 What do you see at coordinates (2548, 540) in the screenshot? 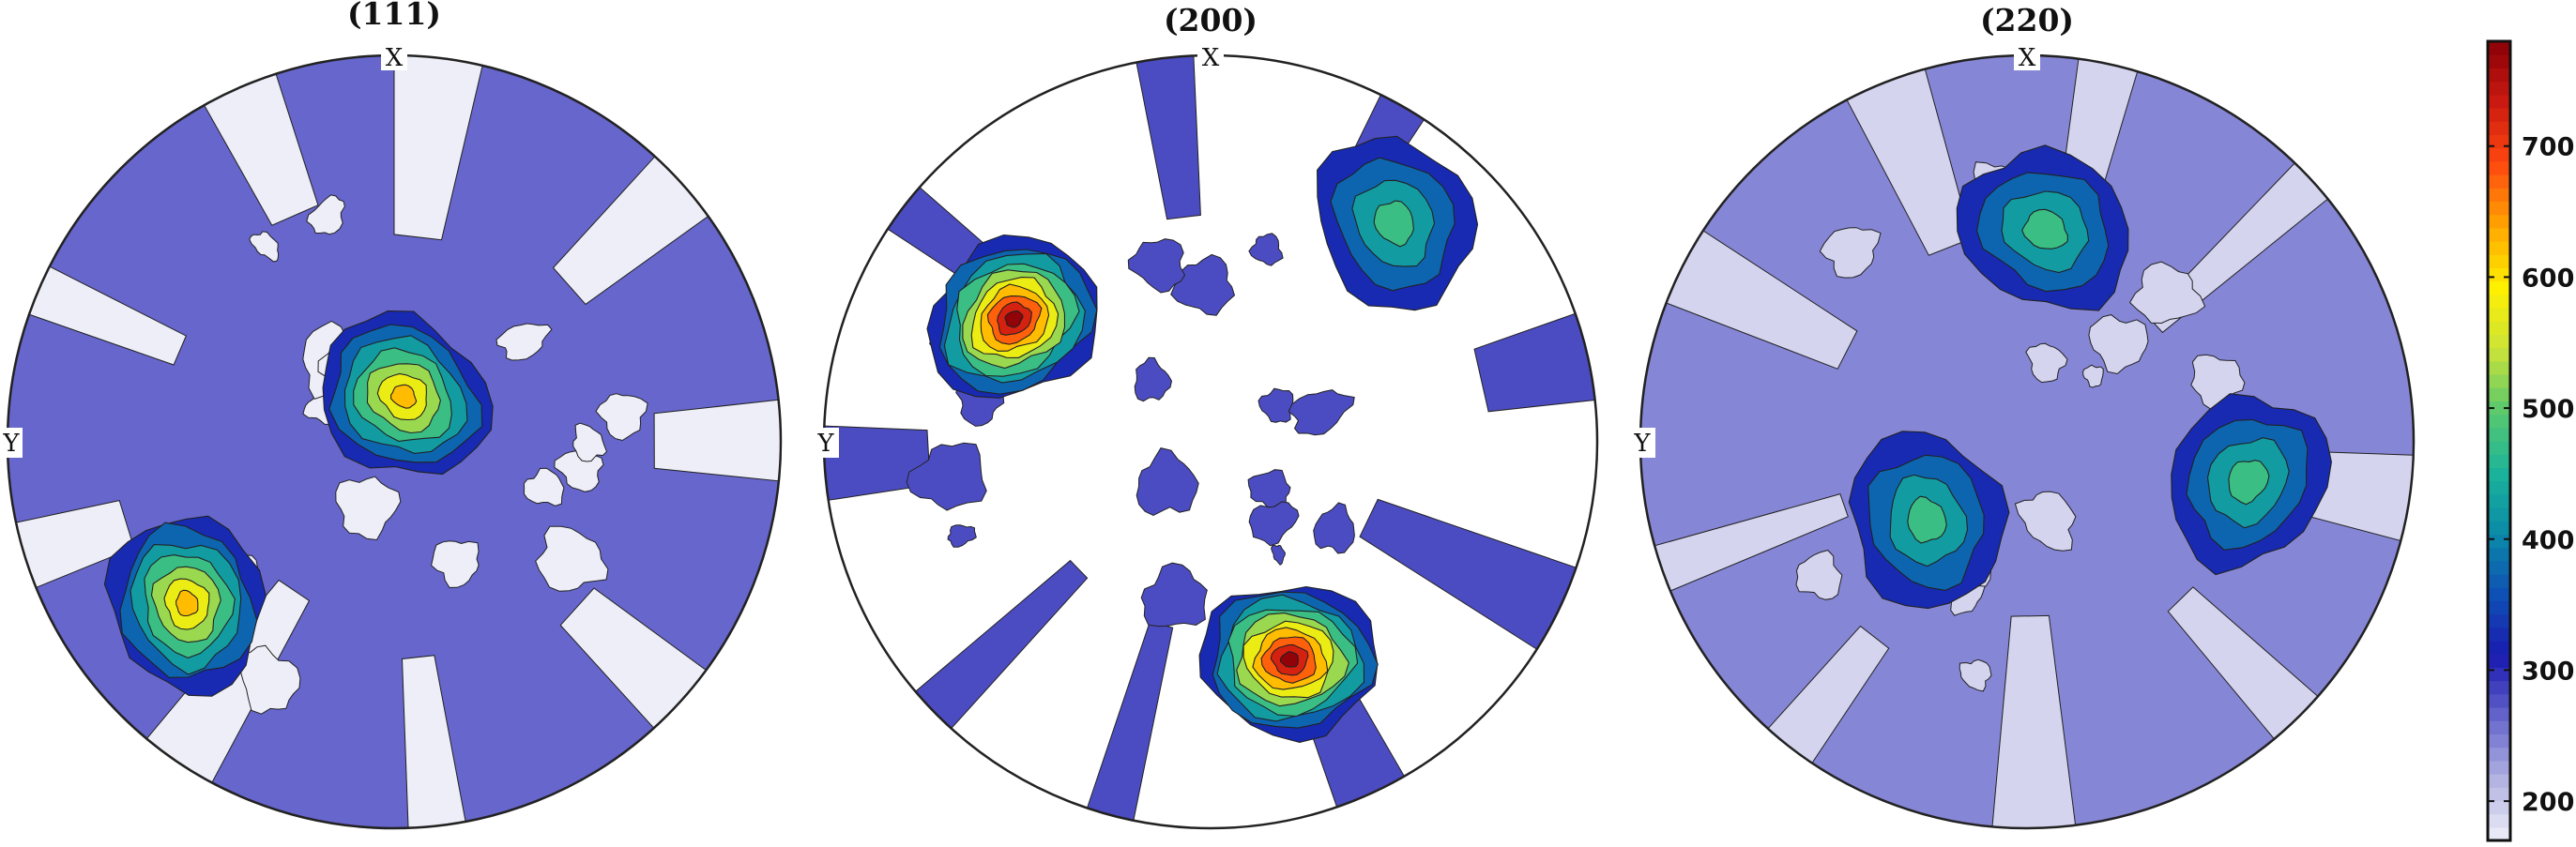
I see `colorbar-tick-label: 400` at bounding box center [2548, 540].